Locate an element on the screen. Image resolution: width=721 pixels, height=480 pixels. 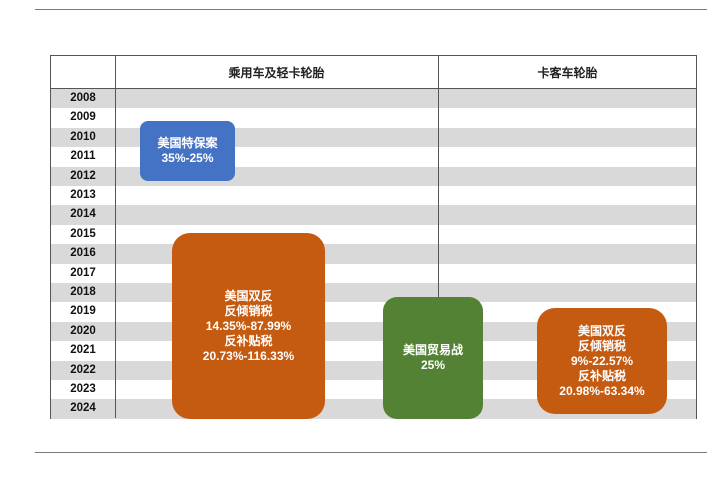
header-passenger-tires: 乘用车及轻卡轮胎 is located at coordinates (276, 72).